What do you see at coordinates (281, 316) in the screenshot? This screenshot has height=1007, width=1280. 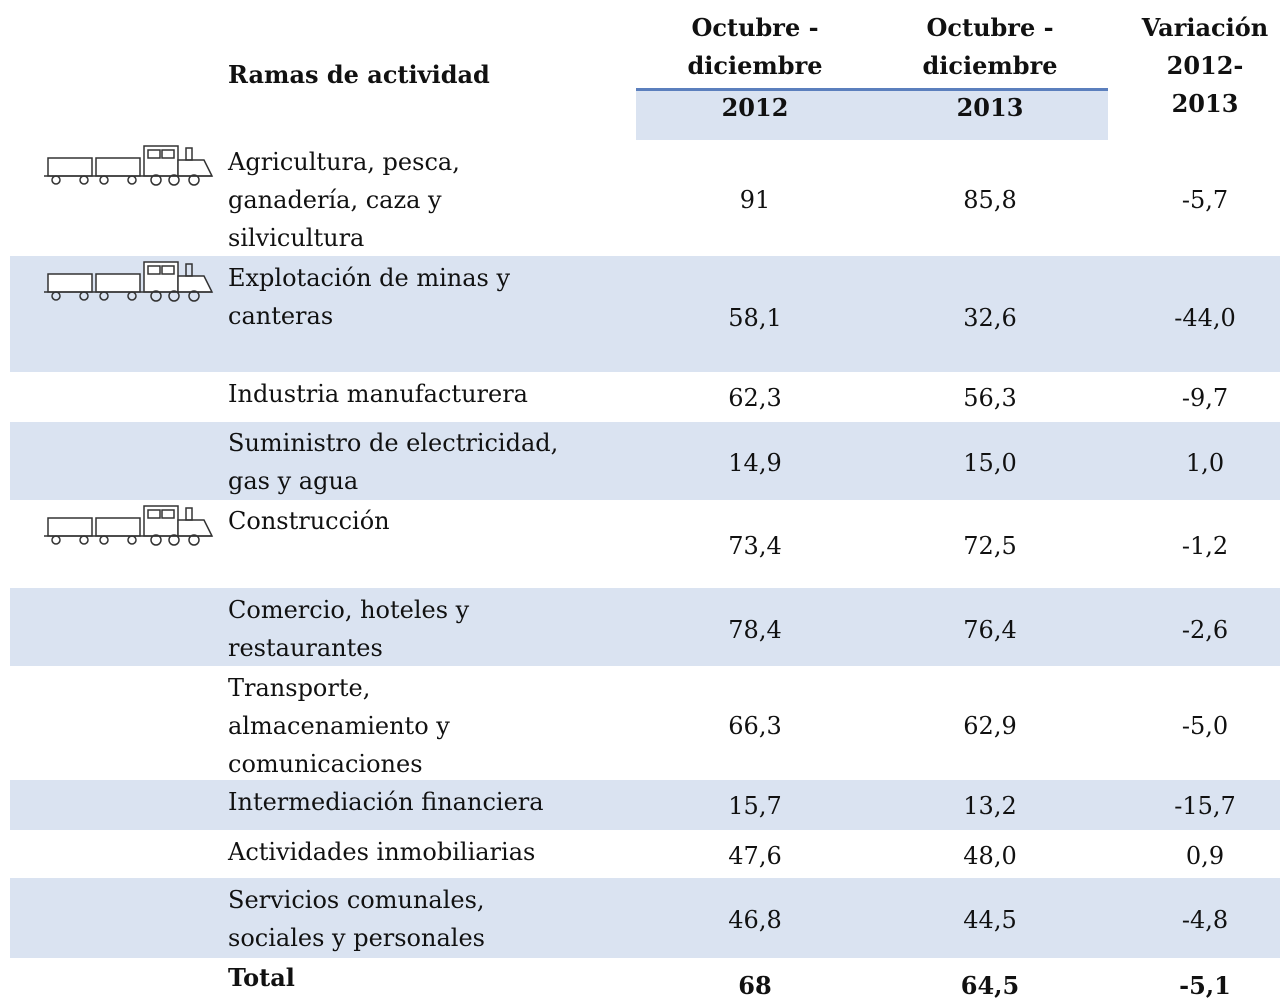 I see `row-label: canteras` at bounding box center [281, 316].